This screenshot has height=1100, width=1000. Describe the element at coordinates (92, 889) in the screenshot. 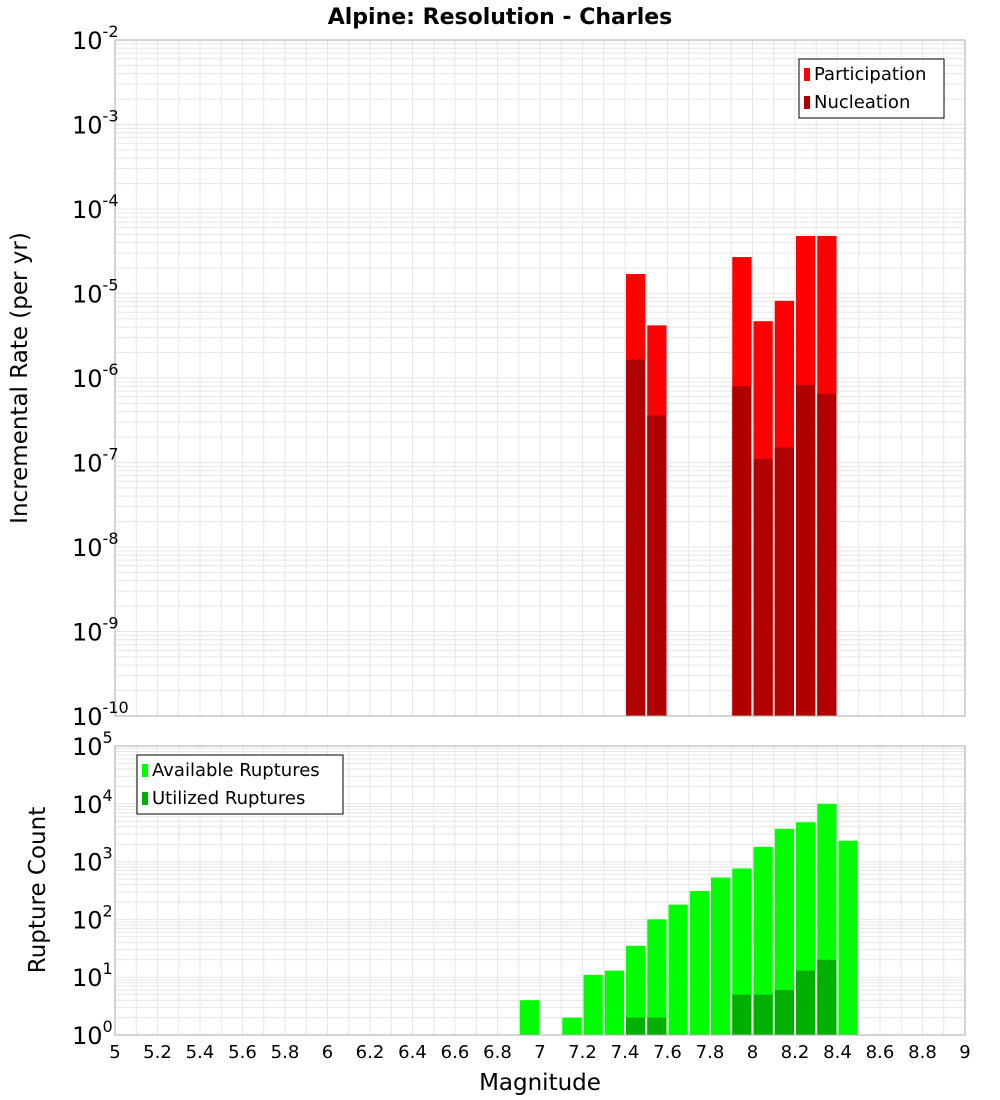

I see `y-tick-labels: 10⁰ 10¹ 10² 10³ 10⁴ 10⁵` at that location.